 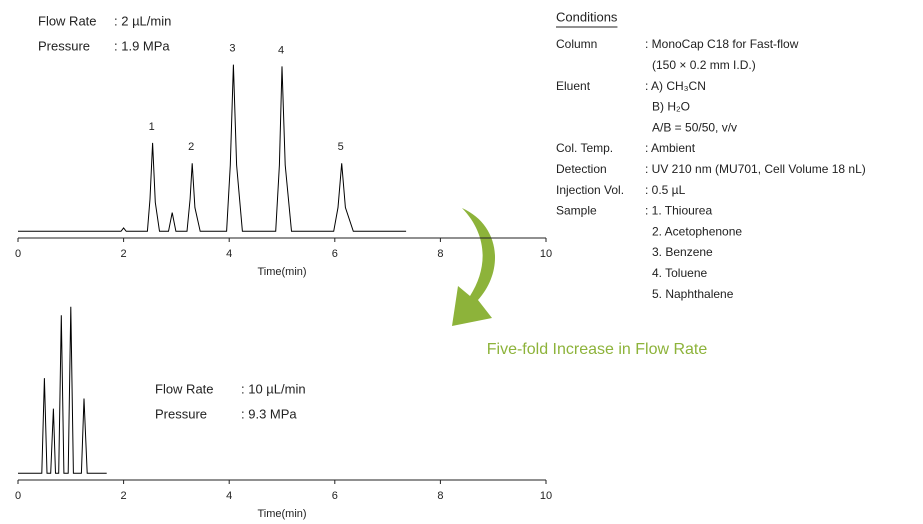 I want to click on condition-value: : MonoCap C18 for Fast-flow, so click(x=722, y=44).